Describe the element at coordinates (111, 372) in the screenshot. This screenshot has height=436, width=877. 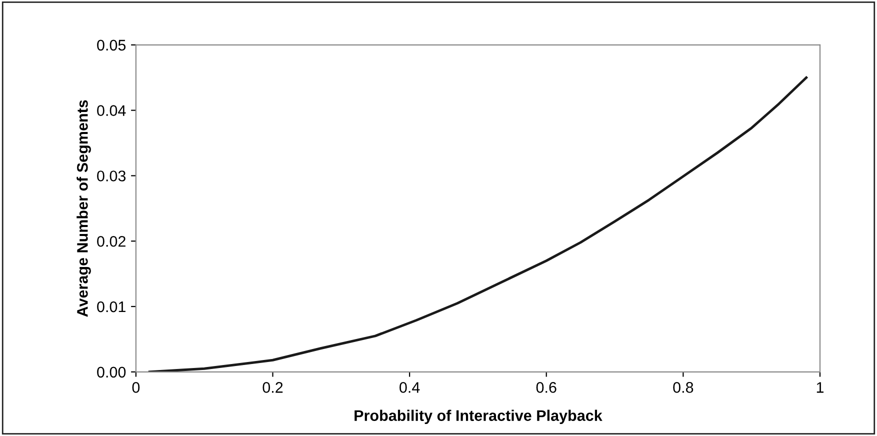
I see `y-tick-label: 0.00` at that location.